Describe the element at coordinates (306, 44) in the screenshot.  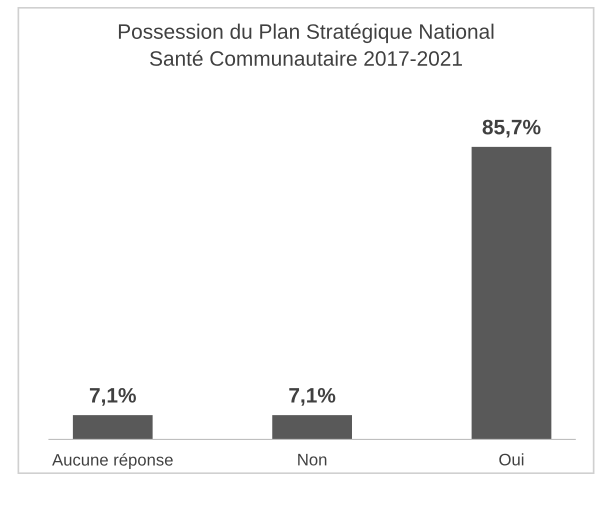
I see `chart-title: Possession du Plan Stratégique National Santé Communautaire 2017-2021` at that location.